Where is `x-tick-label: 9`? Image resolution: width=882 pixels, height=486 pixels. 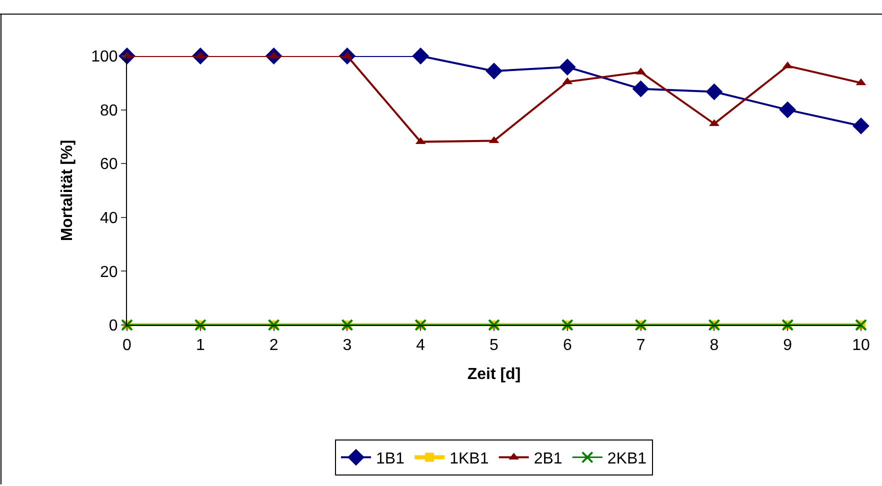 x-tick-label: 9 is located at coordinates (787, 345).